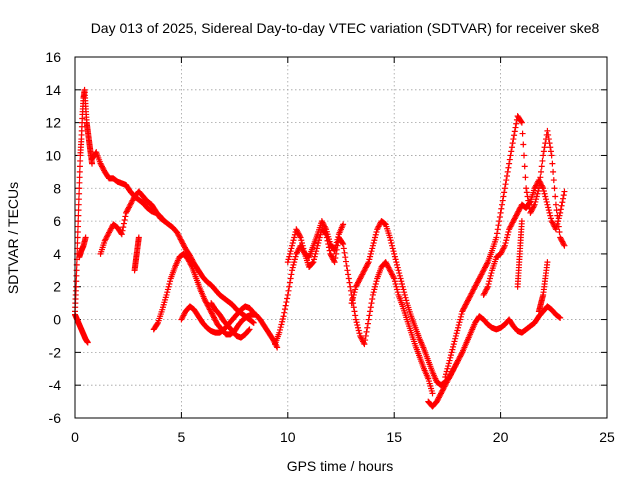 Image resolution: width=640 pixels, height=480 pixels. What do you see at coordinates (405, 303) in the screenshot?
I see `series-track-l` at bounding box center [405, 303].